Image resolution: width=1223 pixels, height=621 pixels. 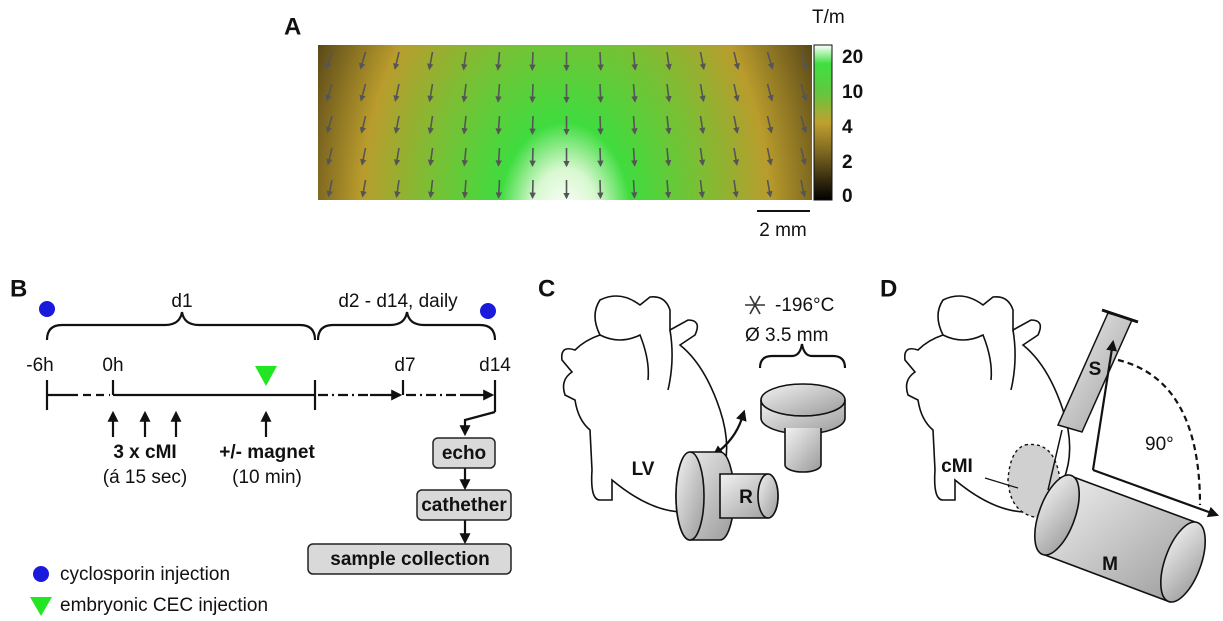 What do you see at coordinates (145, 574) in the screenshot?
I see `legend-label: cyclosporin injection` at bounding box center [145, 574].